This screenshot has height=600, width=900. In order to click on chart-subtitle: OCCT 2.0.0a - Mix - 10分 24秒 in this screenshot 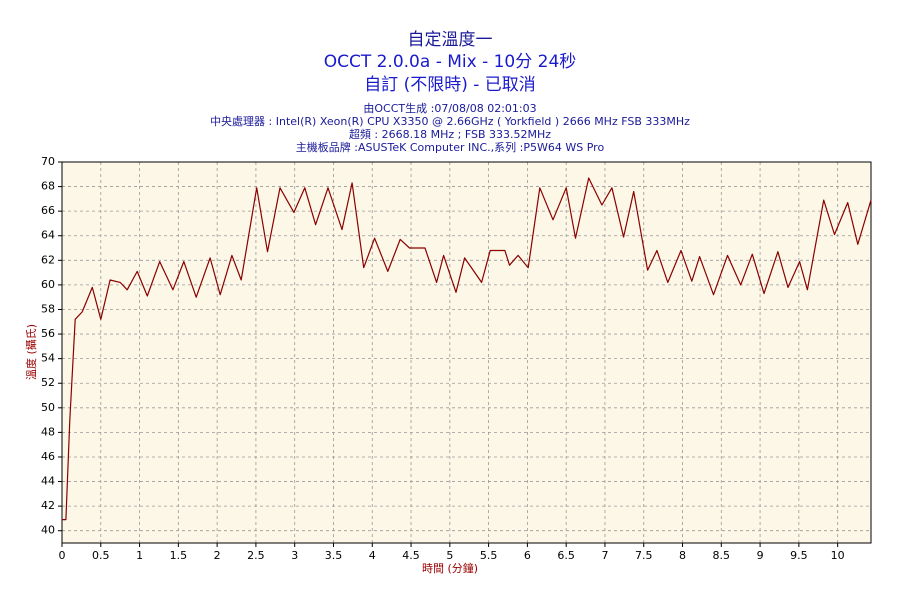, I will do `click(450, 62)`.